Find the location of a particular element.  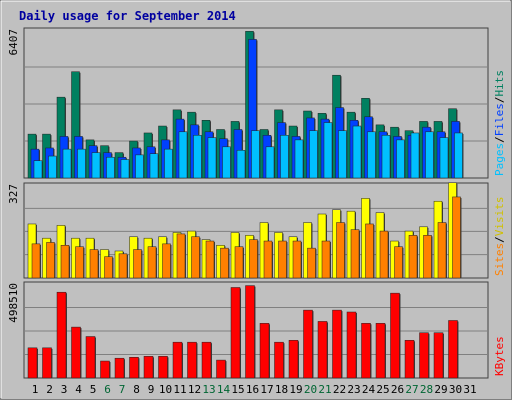

day-label-24: 24 is located at coordinates (369, 389).